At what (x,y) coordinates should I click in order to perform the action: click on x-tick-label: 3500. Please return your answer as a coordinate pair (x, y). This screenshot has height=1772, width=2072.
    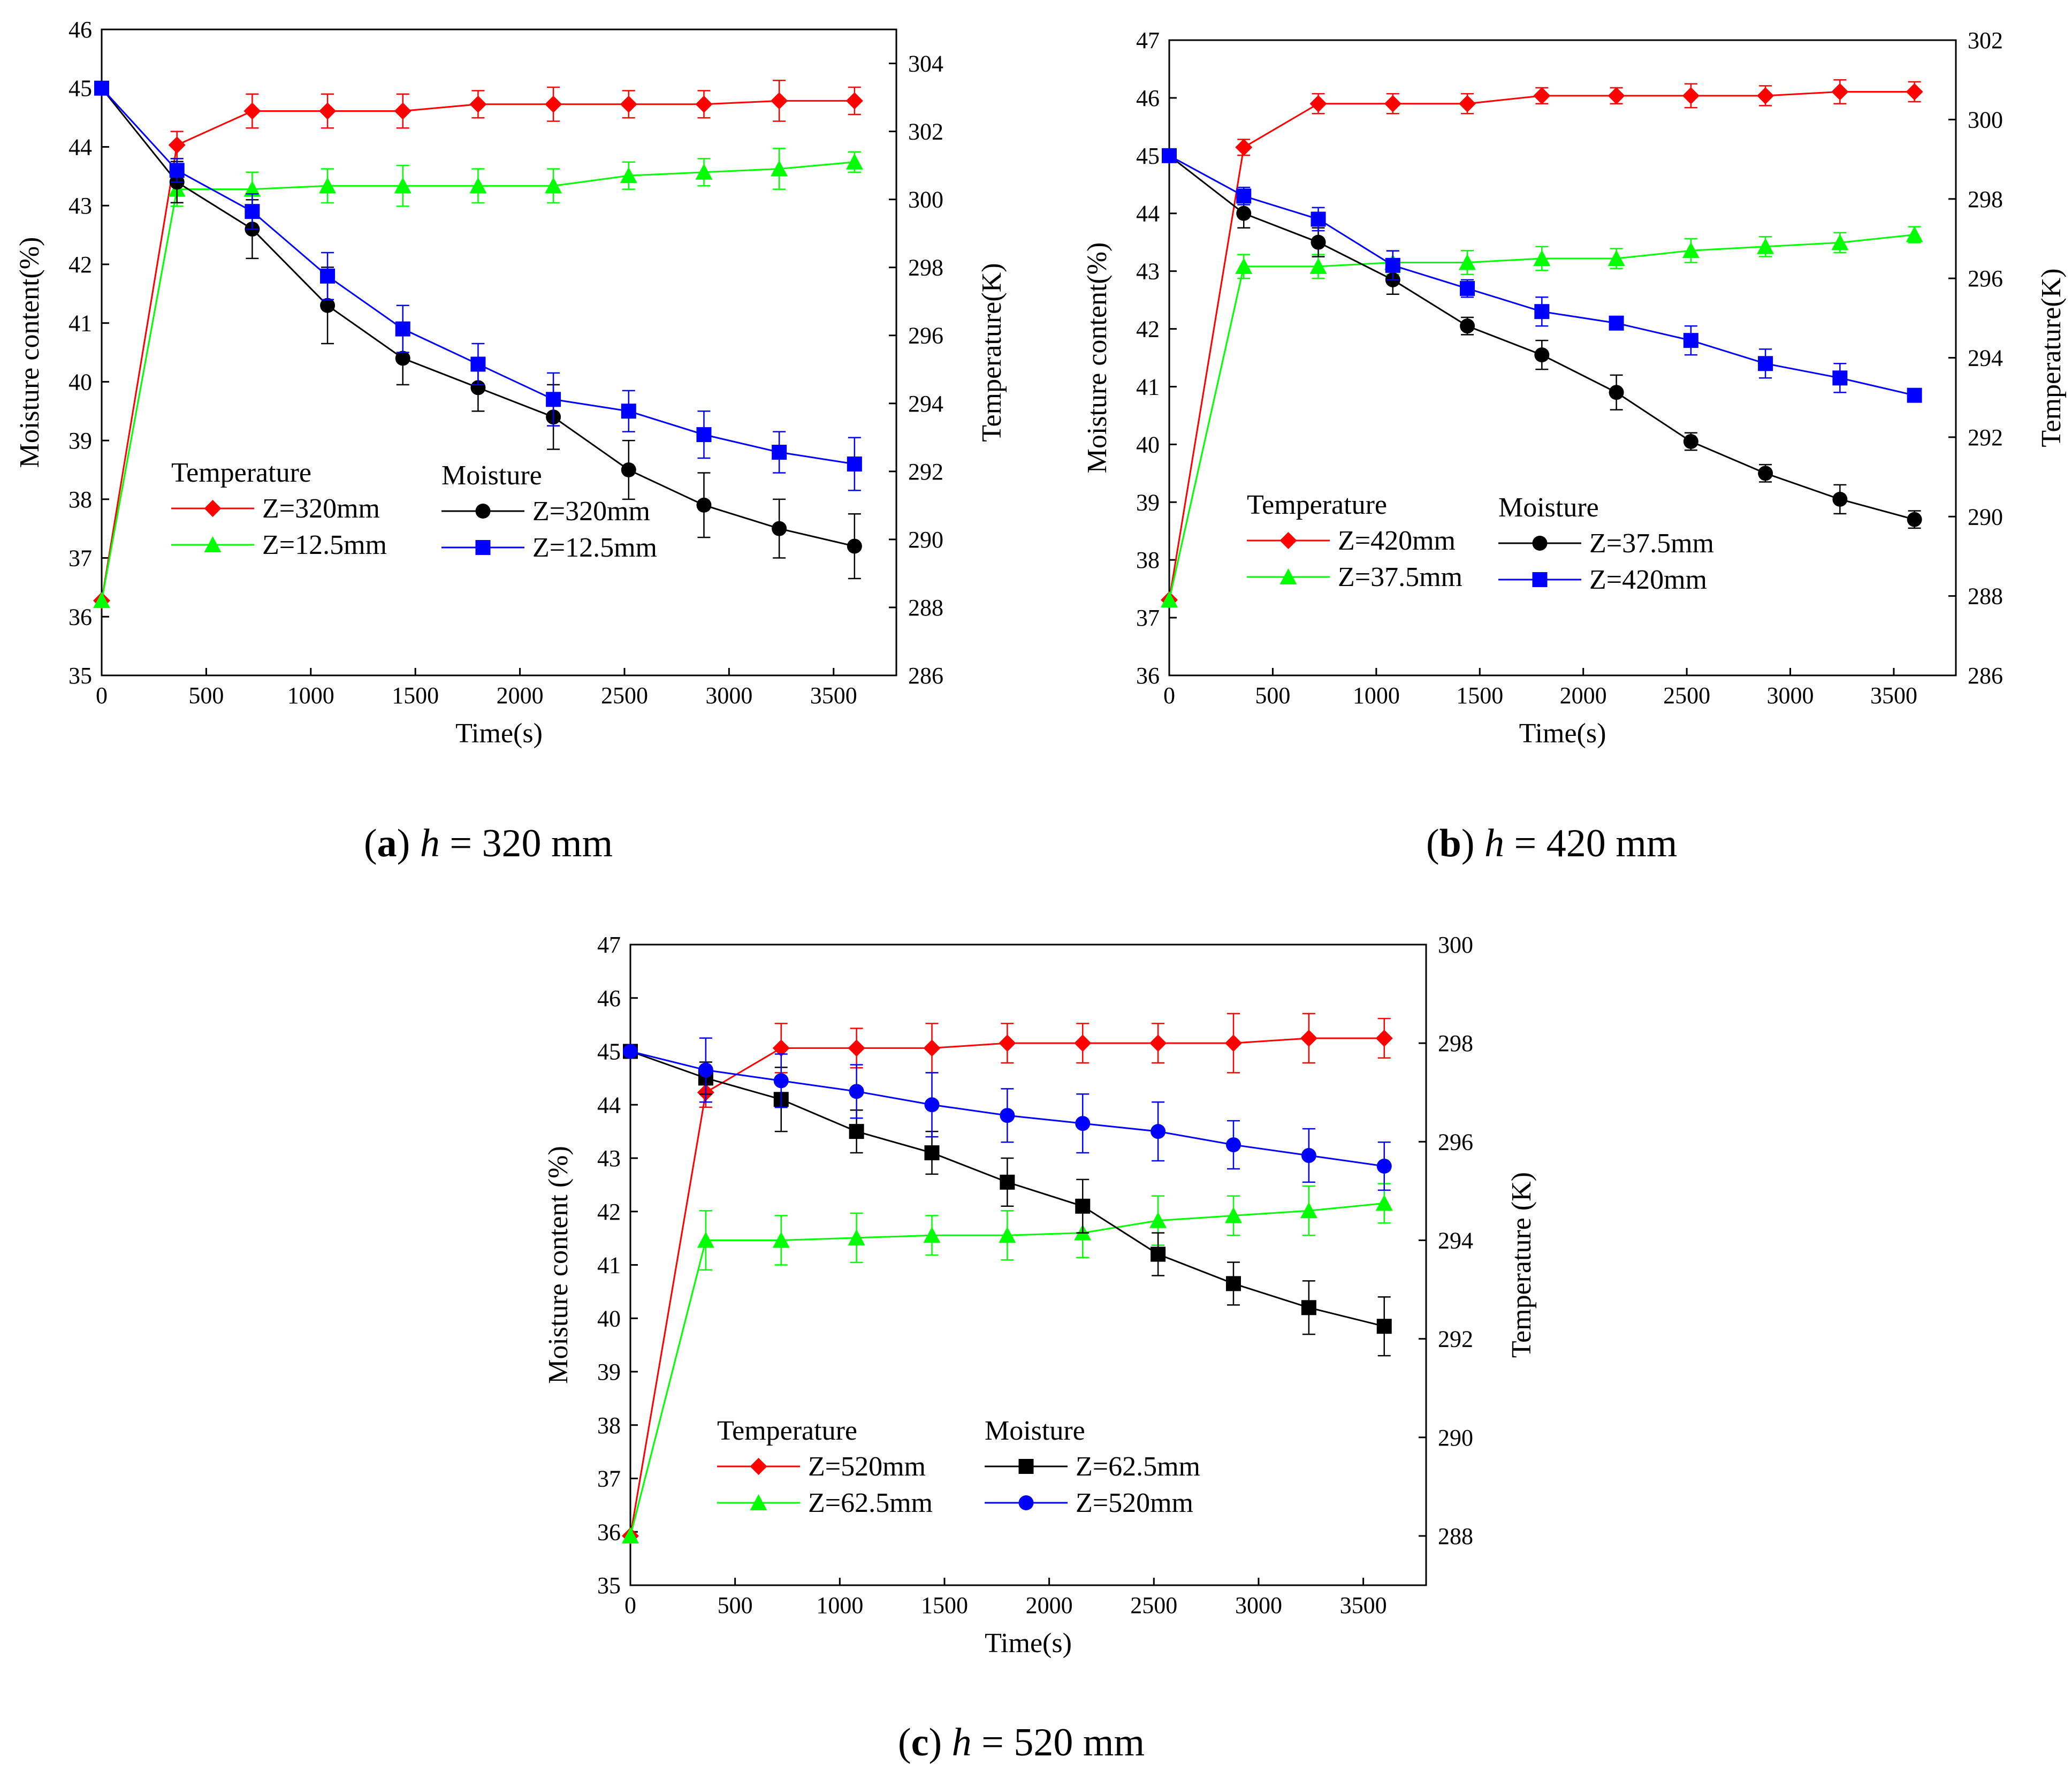
    Looking at the image, I should click on (1894, 695).